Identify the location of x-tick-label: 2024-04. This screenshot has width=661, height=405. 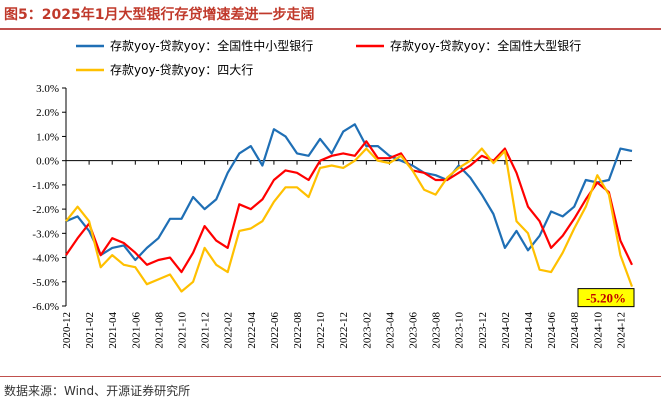
(529, 330).